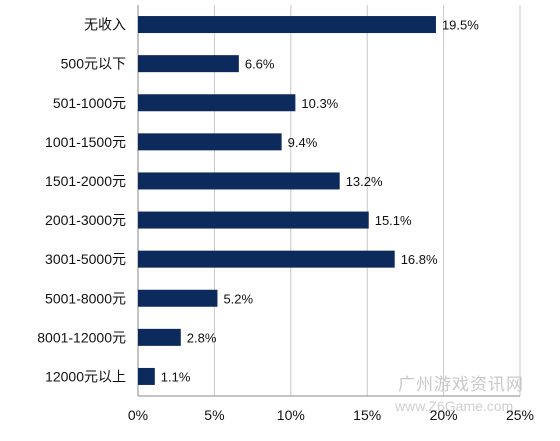 The image size is (560, 441). What do you see at coordinates (303, 142) in the screenshot?
I see `data-label: 9.4%` at bounding box center [303, 142].